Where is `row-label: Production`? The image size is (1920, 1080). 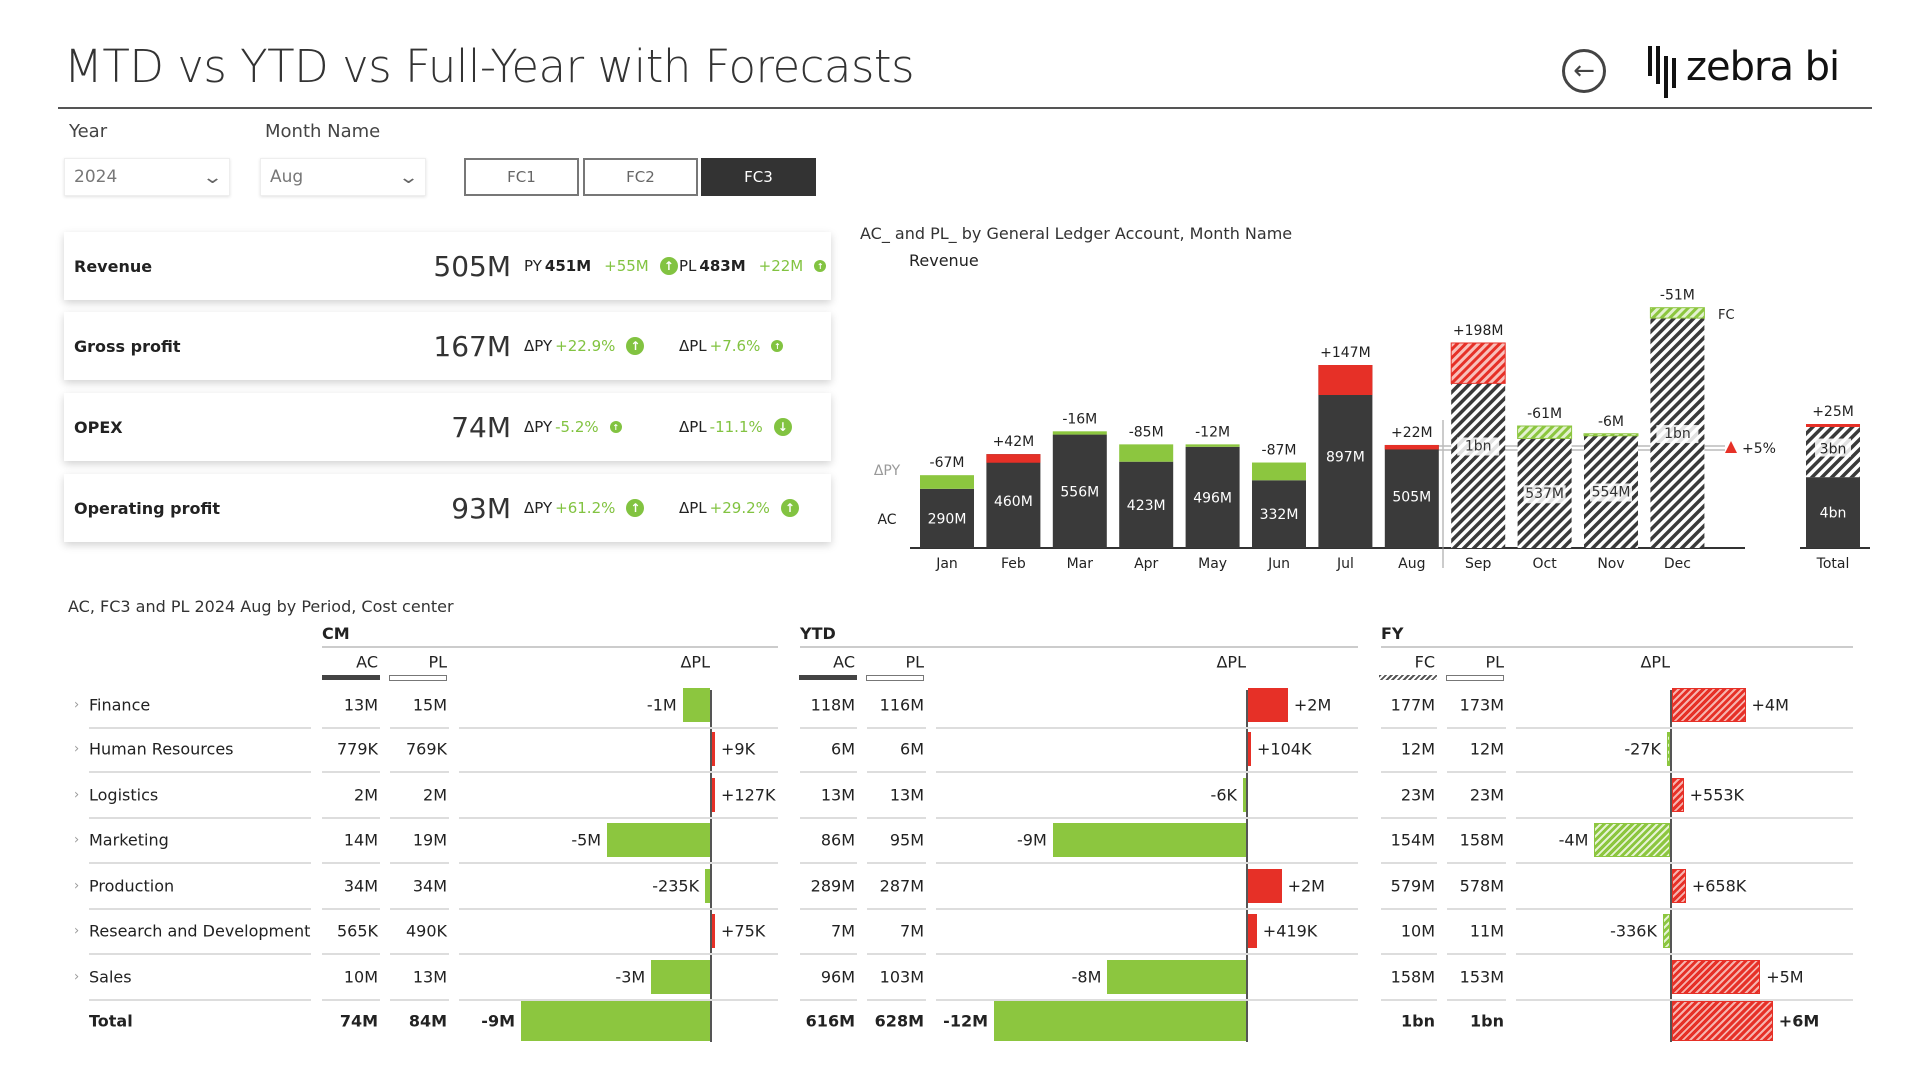 row-label: Production is located at coordinates (132, 886).